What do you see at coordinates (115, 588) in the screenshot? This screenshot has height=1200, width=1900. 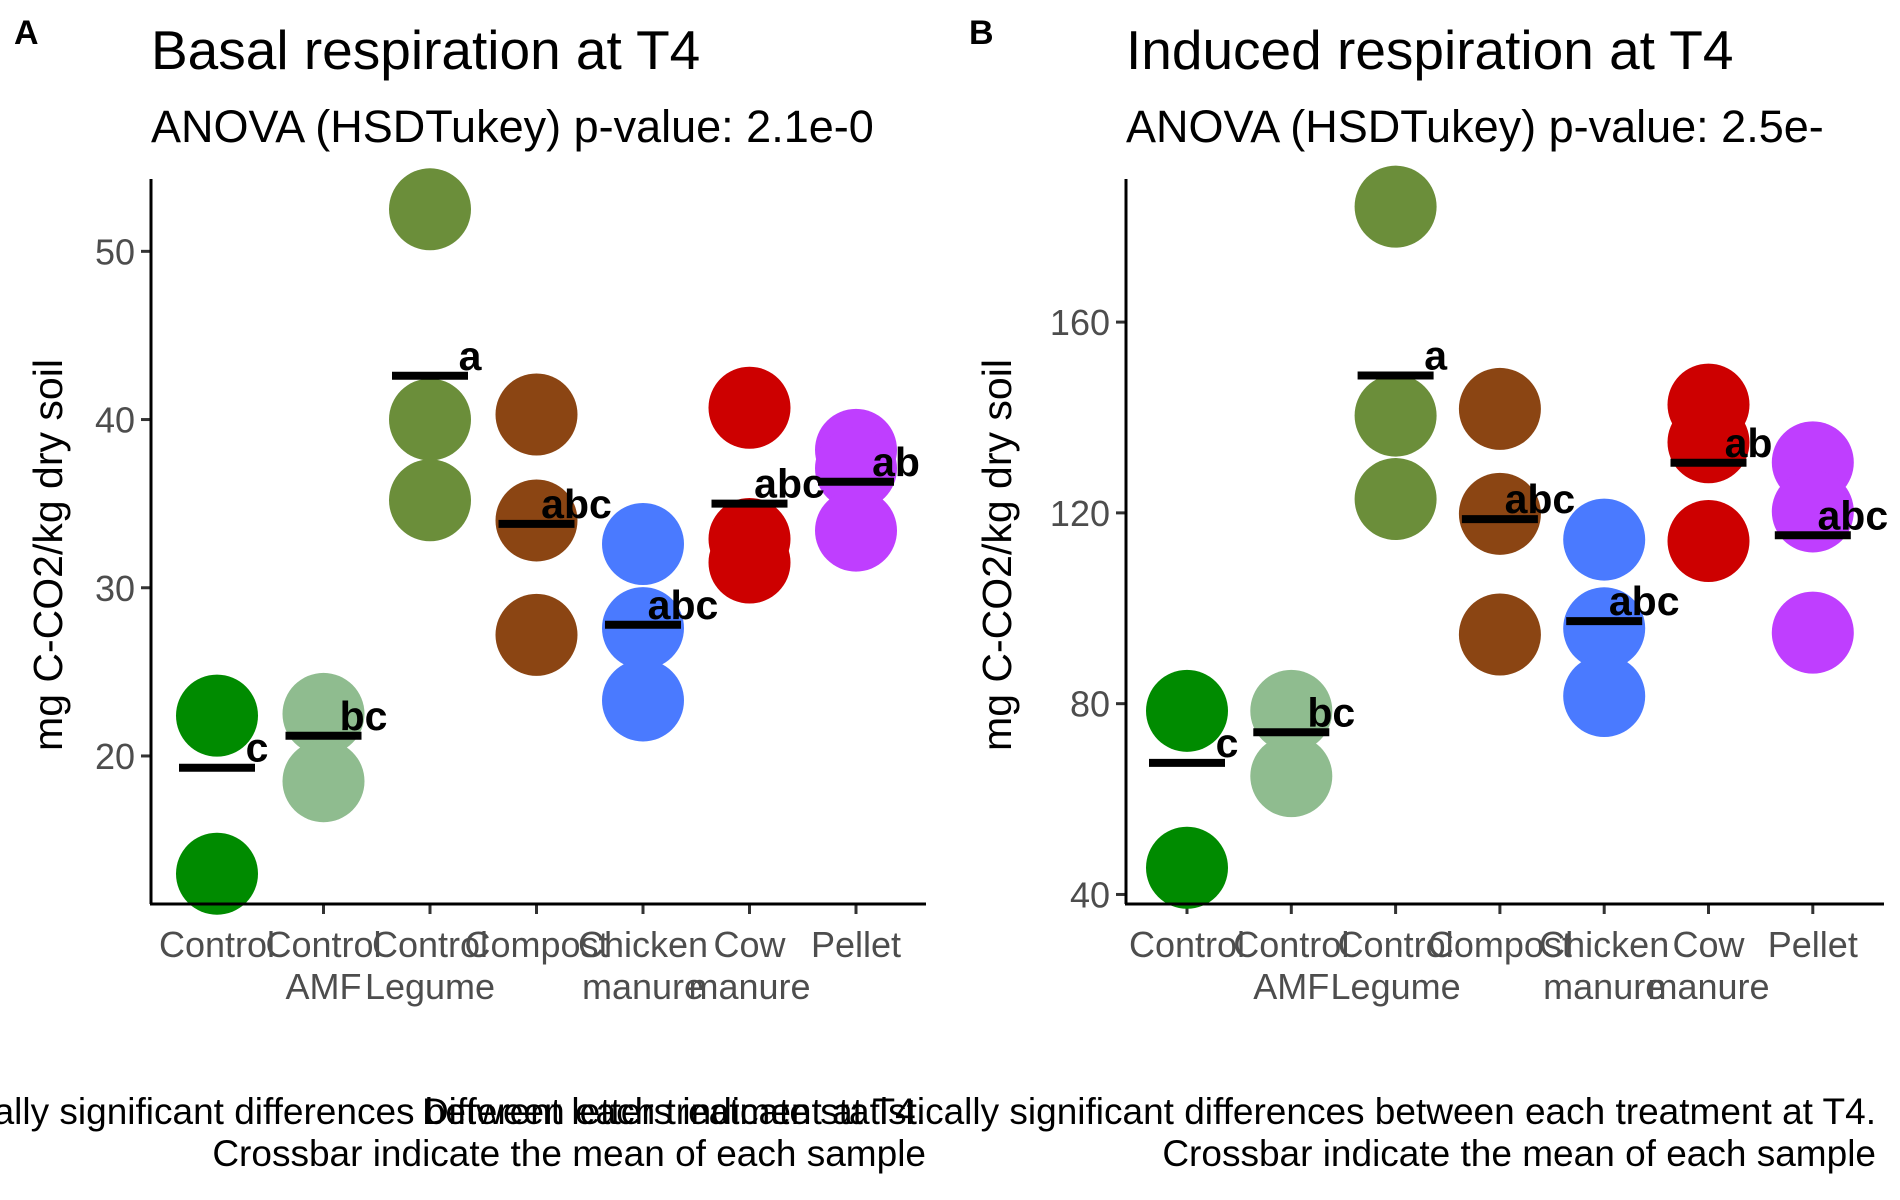 I see `y-tick-label: 30` at bounding box center [115, 588].